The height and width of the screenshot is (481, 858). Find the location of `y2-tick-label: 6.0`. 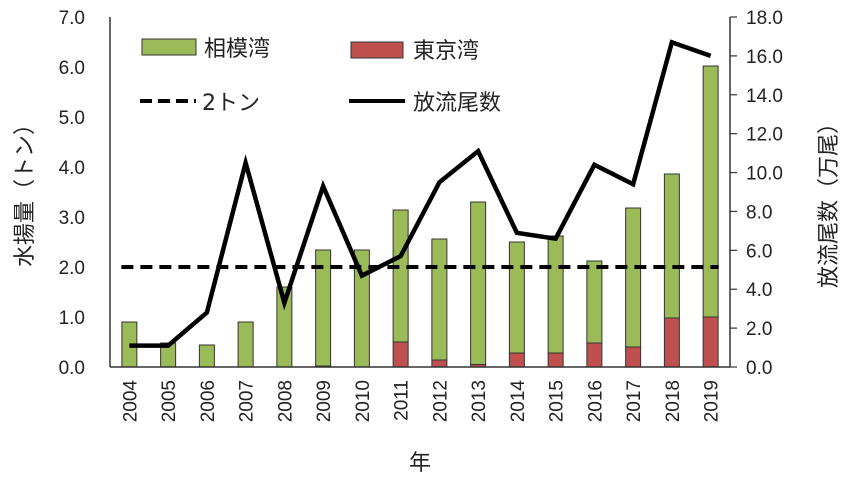

y2-tick-label: 6.0 is located at coordinates (759, 251).